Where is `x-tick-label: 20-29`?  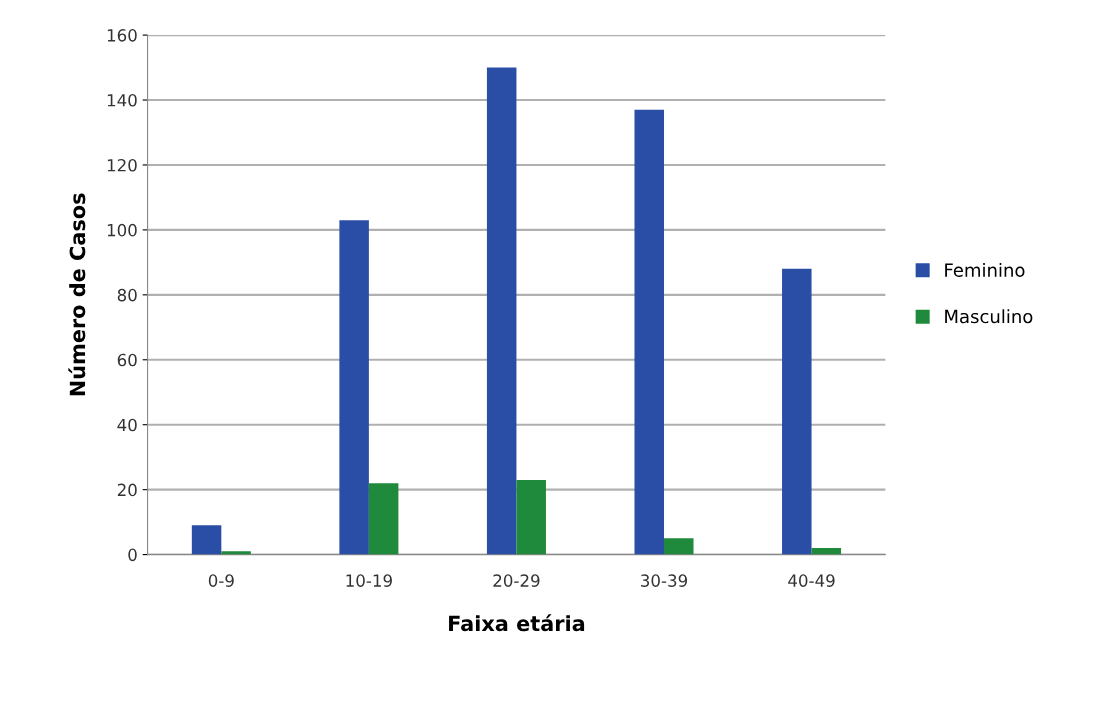
x-tick-label: 20-29 is located at coordinates (516, 580).